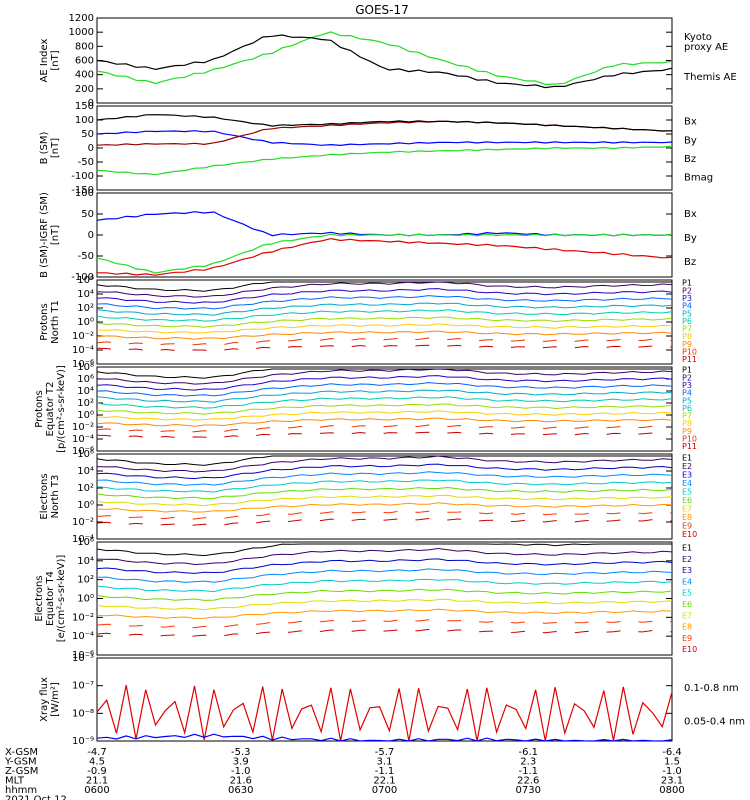 This screenshot has height=800, width=750. Describe the element at coordinates (44, 147) in the screenshot. I see `y-axis-label: B (SM)` at that location.